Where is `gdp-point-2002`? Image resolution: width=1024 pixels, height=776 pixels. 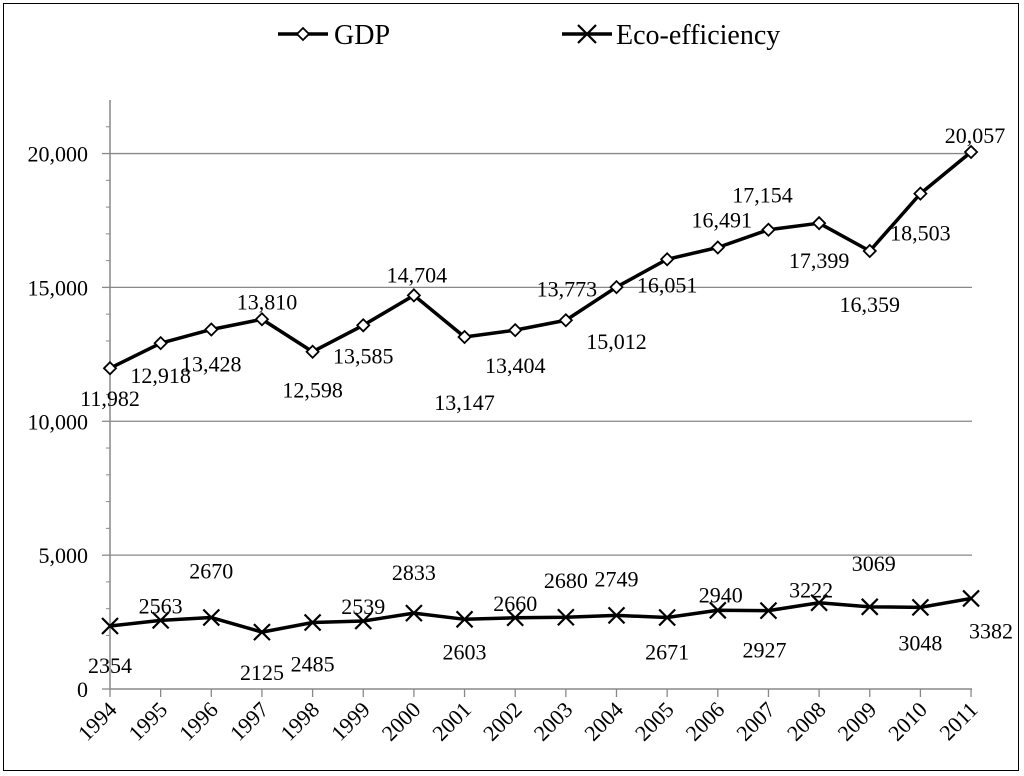
gdp-point-2002 is located at coordinates (515, 330).